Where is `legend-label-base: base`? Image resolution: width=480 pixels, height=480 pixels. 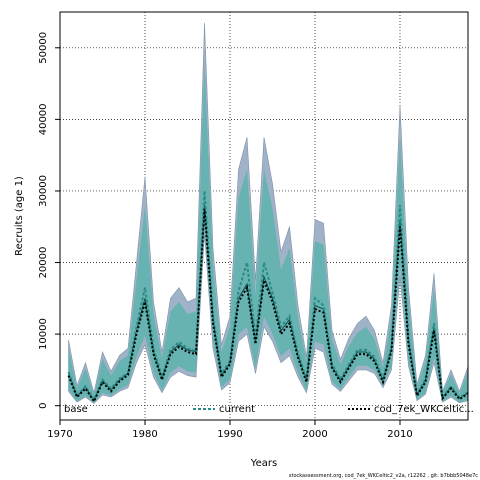 legend-label-base: base is located at coordinates (76, 409).